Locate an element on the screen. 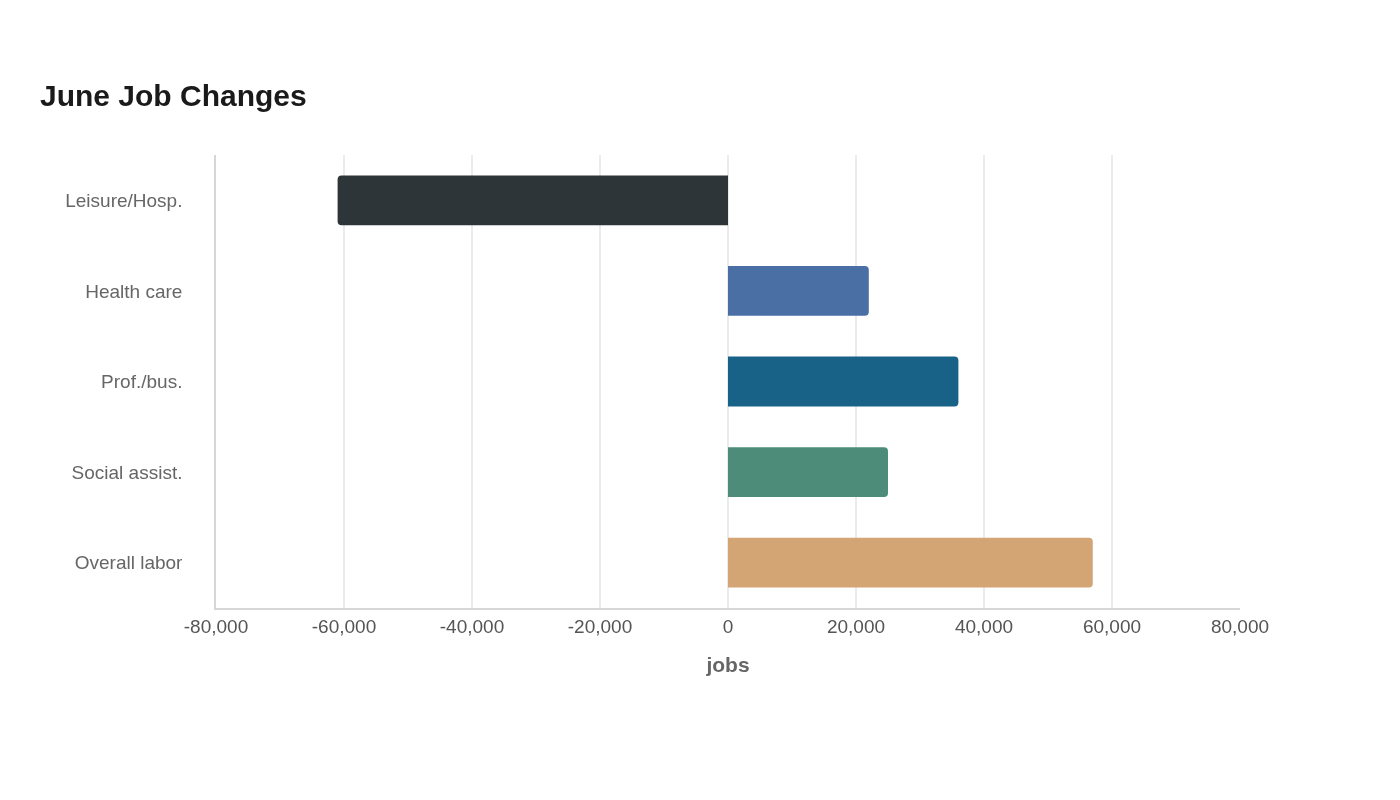 Image resolution: width=1400 pixels, height=800 pixels. x-tick-label: 80,000 is located at coordinates (1240, 626).